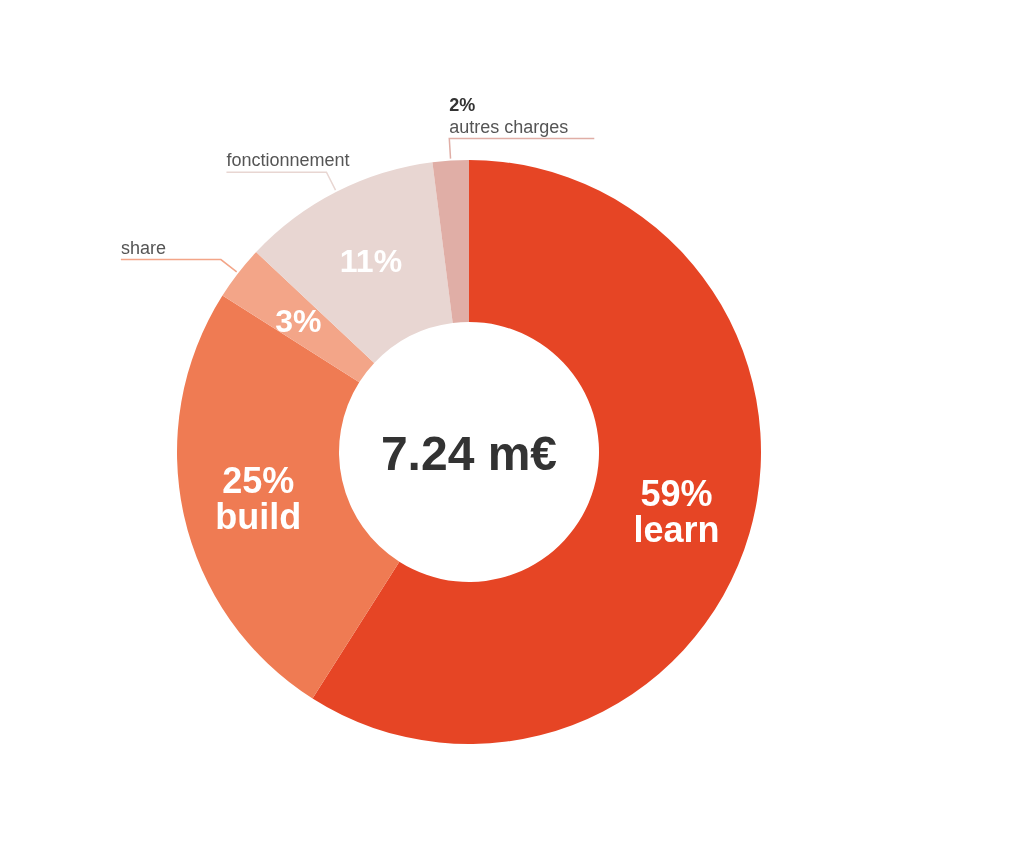 This screenshot has height=852, width=1024. Describe the element at coordinates (509, 126) in the screenshot. I see `slice-label: autres charges` at that location.